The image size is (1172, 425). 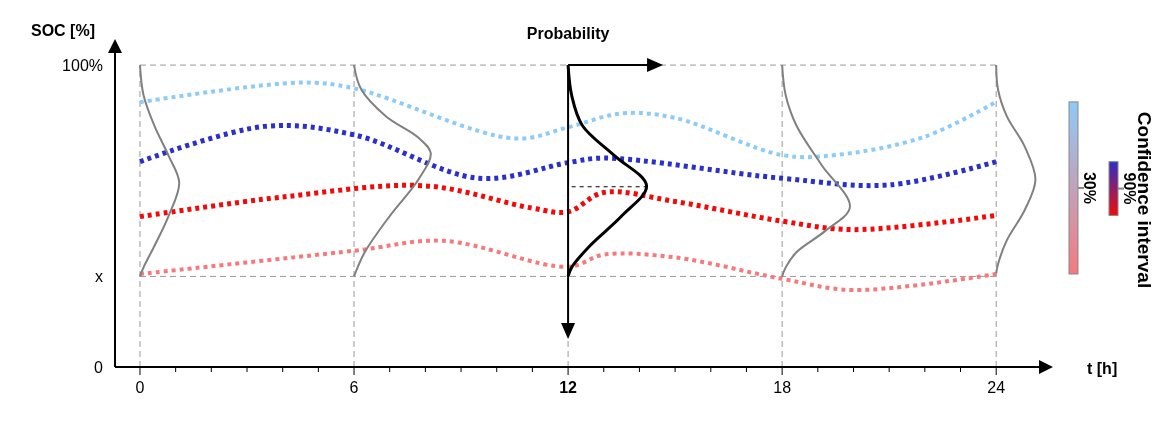 What do you see at coordinates (140, 387) in the screenshot?
I see `x-tick-label: 0` at bounding box center [140, 387].